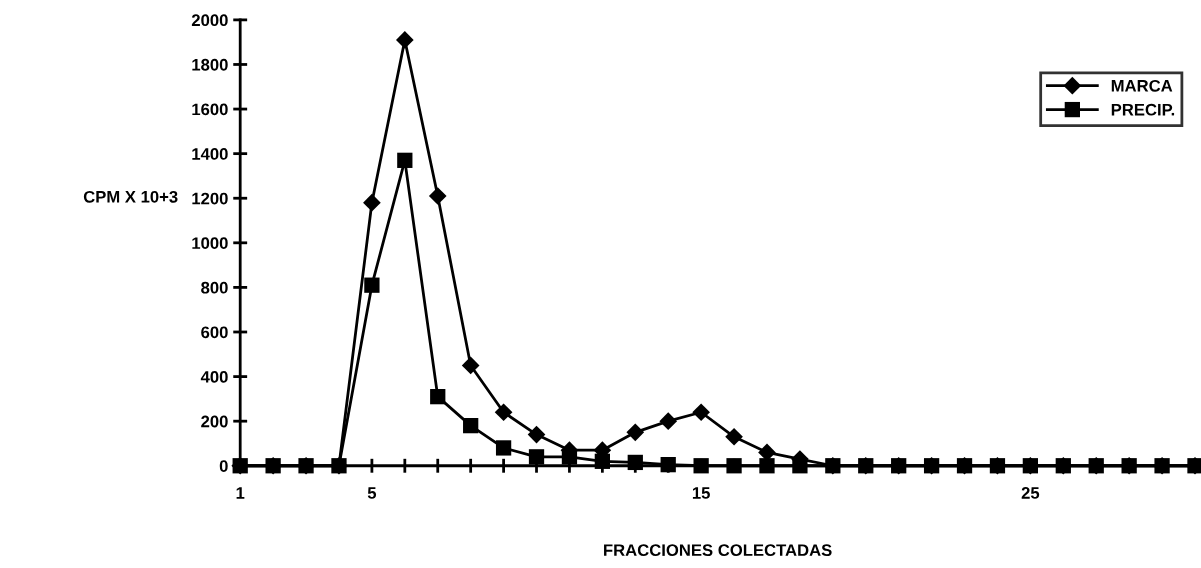 The height and width of the screenshot is (568, 1201). Describe the element at coordinates (1142, 85) in the screenshot. I see `legend-label: MARCA` at that location.